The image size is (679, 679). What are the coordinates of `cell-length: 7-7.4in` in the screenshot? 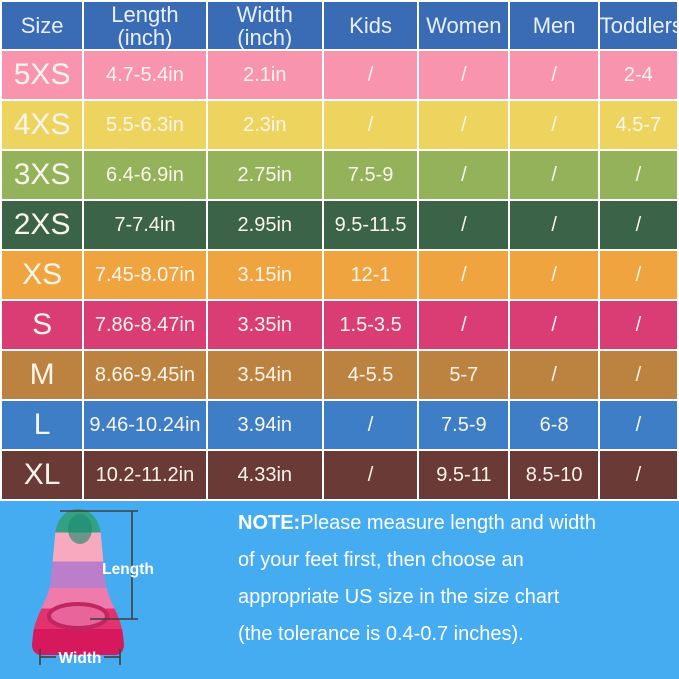 It's located at (145, 225).